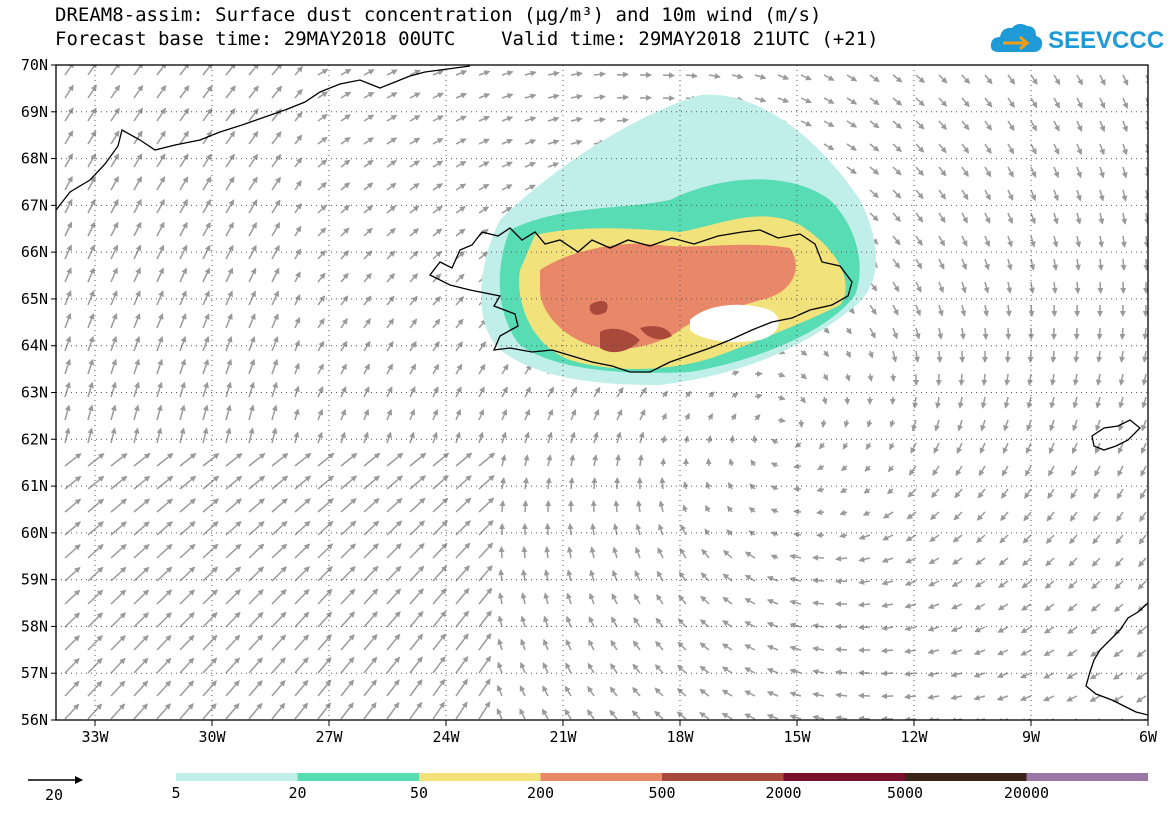 Image resolution: width=1175 pixels, height=815 pixels. Describe the element at coordinates (358, 777) in the screenshot. I see `colorbar-swatch` at that location.